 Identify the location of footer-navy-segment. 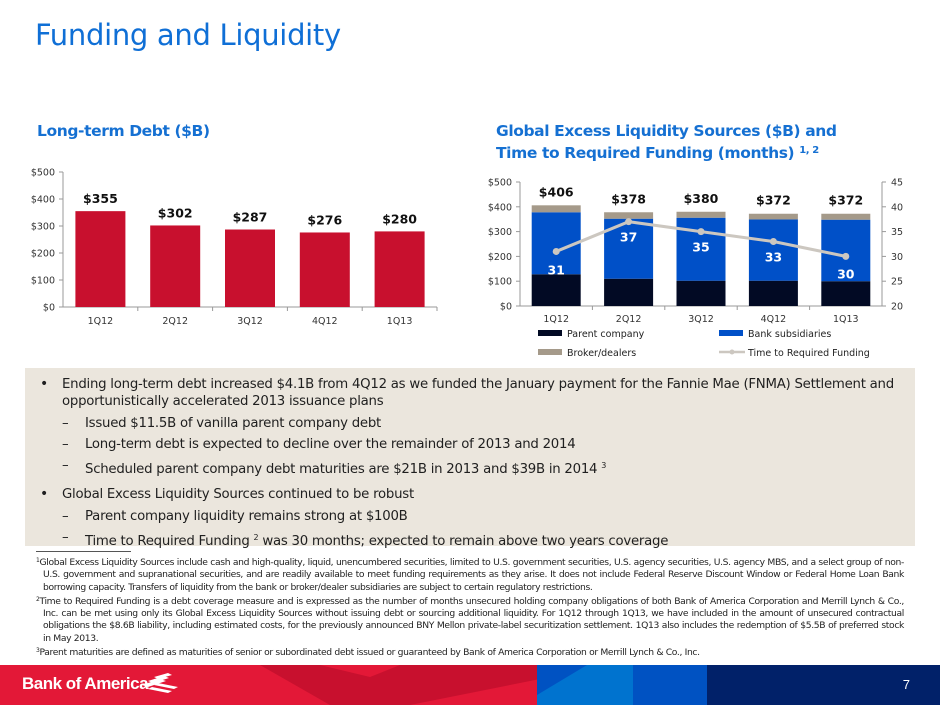
(823, 685).